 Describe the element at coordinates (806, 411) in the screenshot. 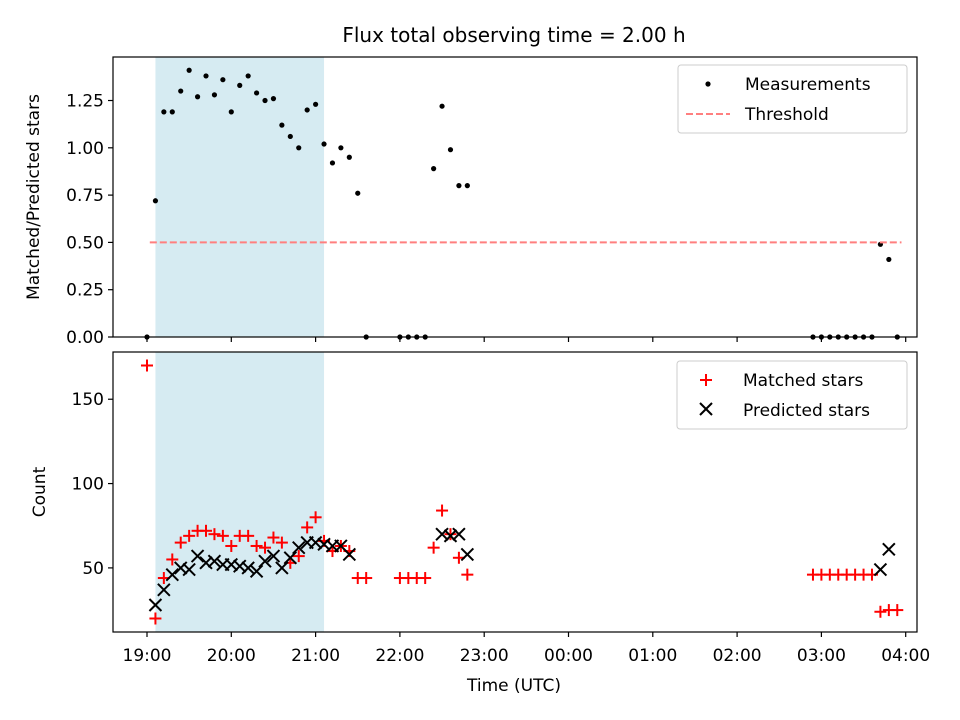

I see `legend-predicted-label: Predicted stars` at that location.